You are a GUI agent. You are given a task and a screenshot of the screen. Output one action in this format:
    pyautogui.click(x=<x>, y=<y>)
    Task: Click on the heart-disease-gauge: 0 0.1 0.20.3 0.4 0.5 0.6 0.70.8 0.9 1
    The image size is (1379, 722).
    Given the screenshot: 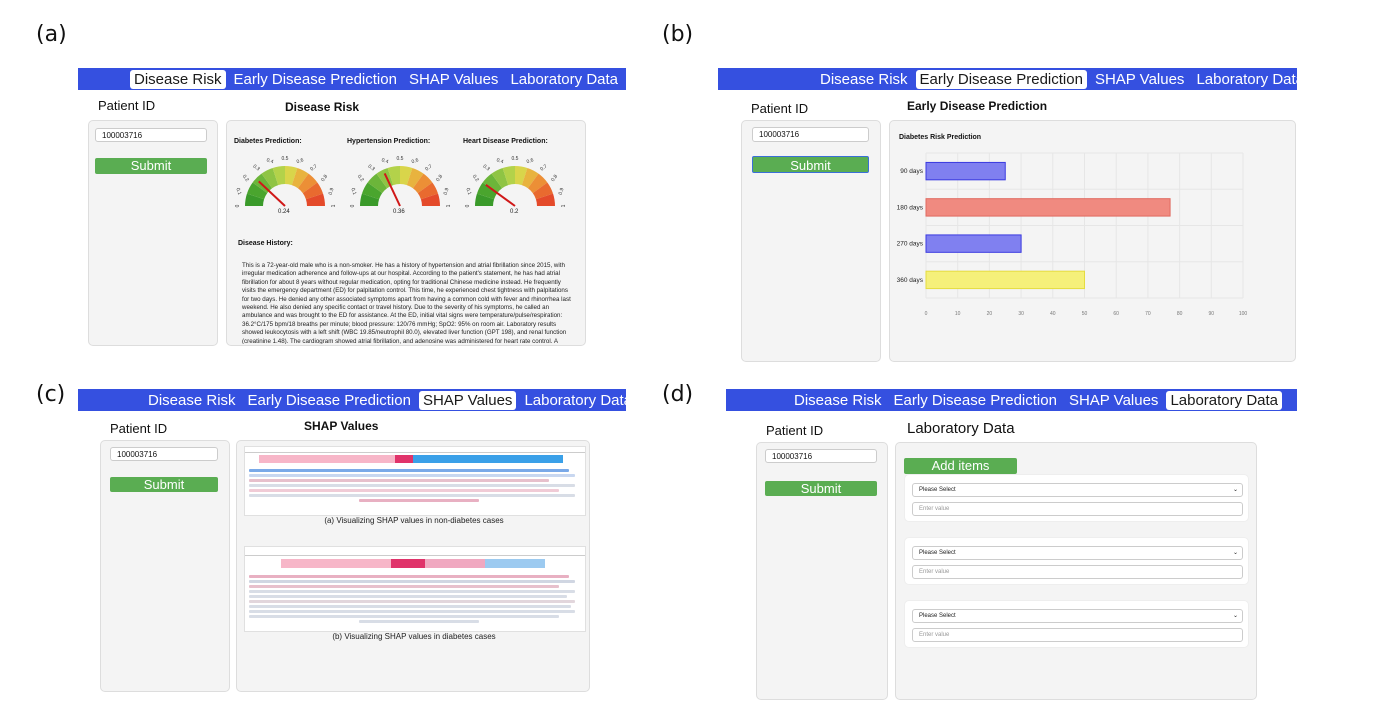 What is the action you would take?
    pyautogui.click(x=515, y=182)
    